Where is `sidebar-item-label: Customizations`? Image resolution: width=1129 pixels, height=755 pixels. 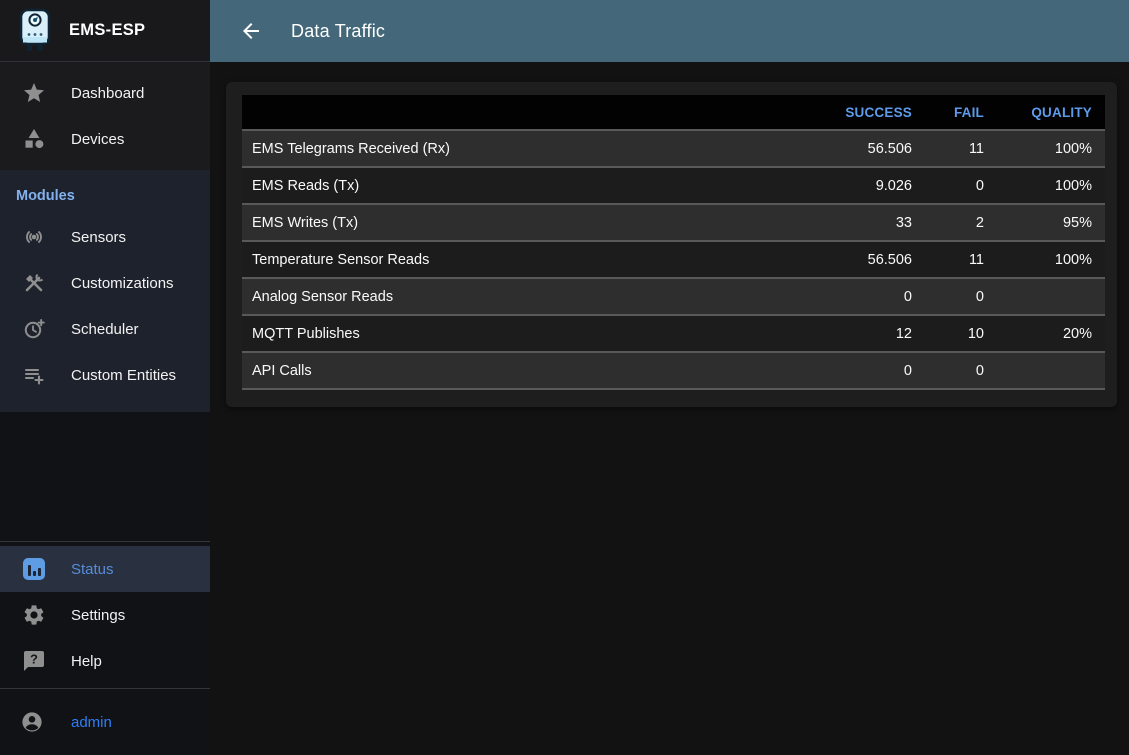
sidebar-item-label: Customizations is located at coordinates (122, 283).